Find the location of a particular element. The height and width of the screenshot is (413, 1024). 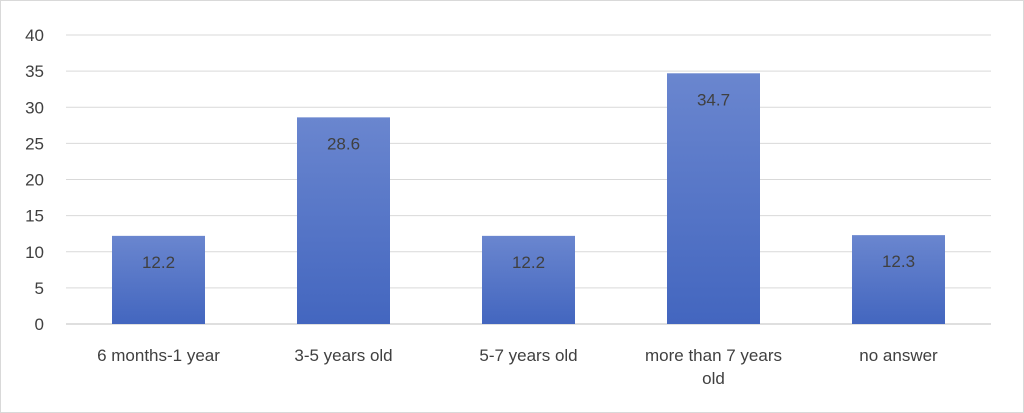

y-tick-label: 30 is located at coordinates (34, 107).